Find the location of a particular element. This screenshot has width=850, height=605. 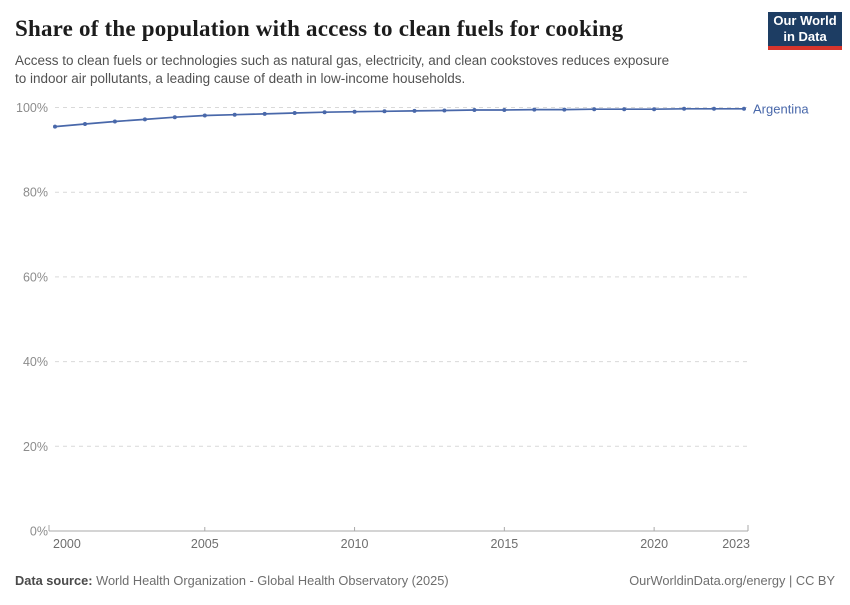

y-tick-label: 60% is located at coordinates (35, 277).